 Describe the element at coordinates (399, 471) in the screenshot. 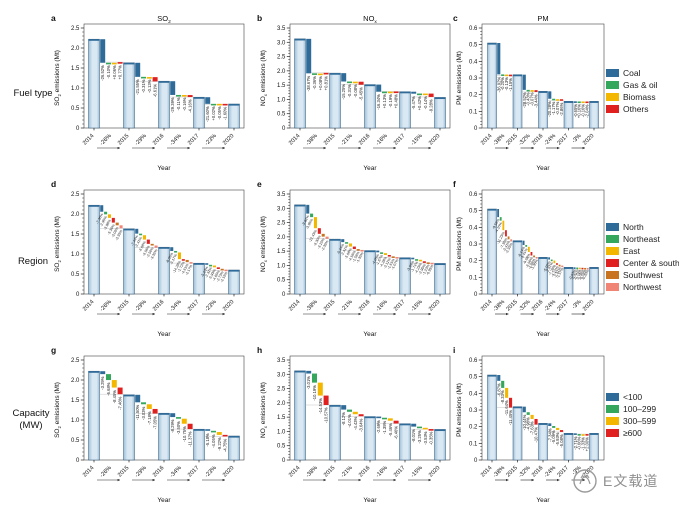

I see `x-tick-year: 2017` at that location.